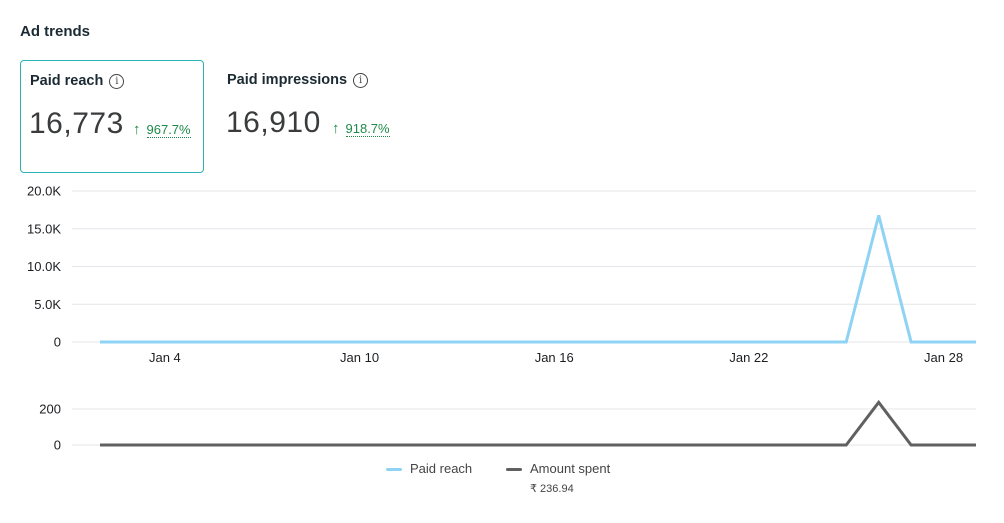  I want to click on y-tick-label: 200, so click(50, 409).